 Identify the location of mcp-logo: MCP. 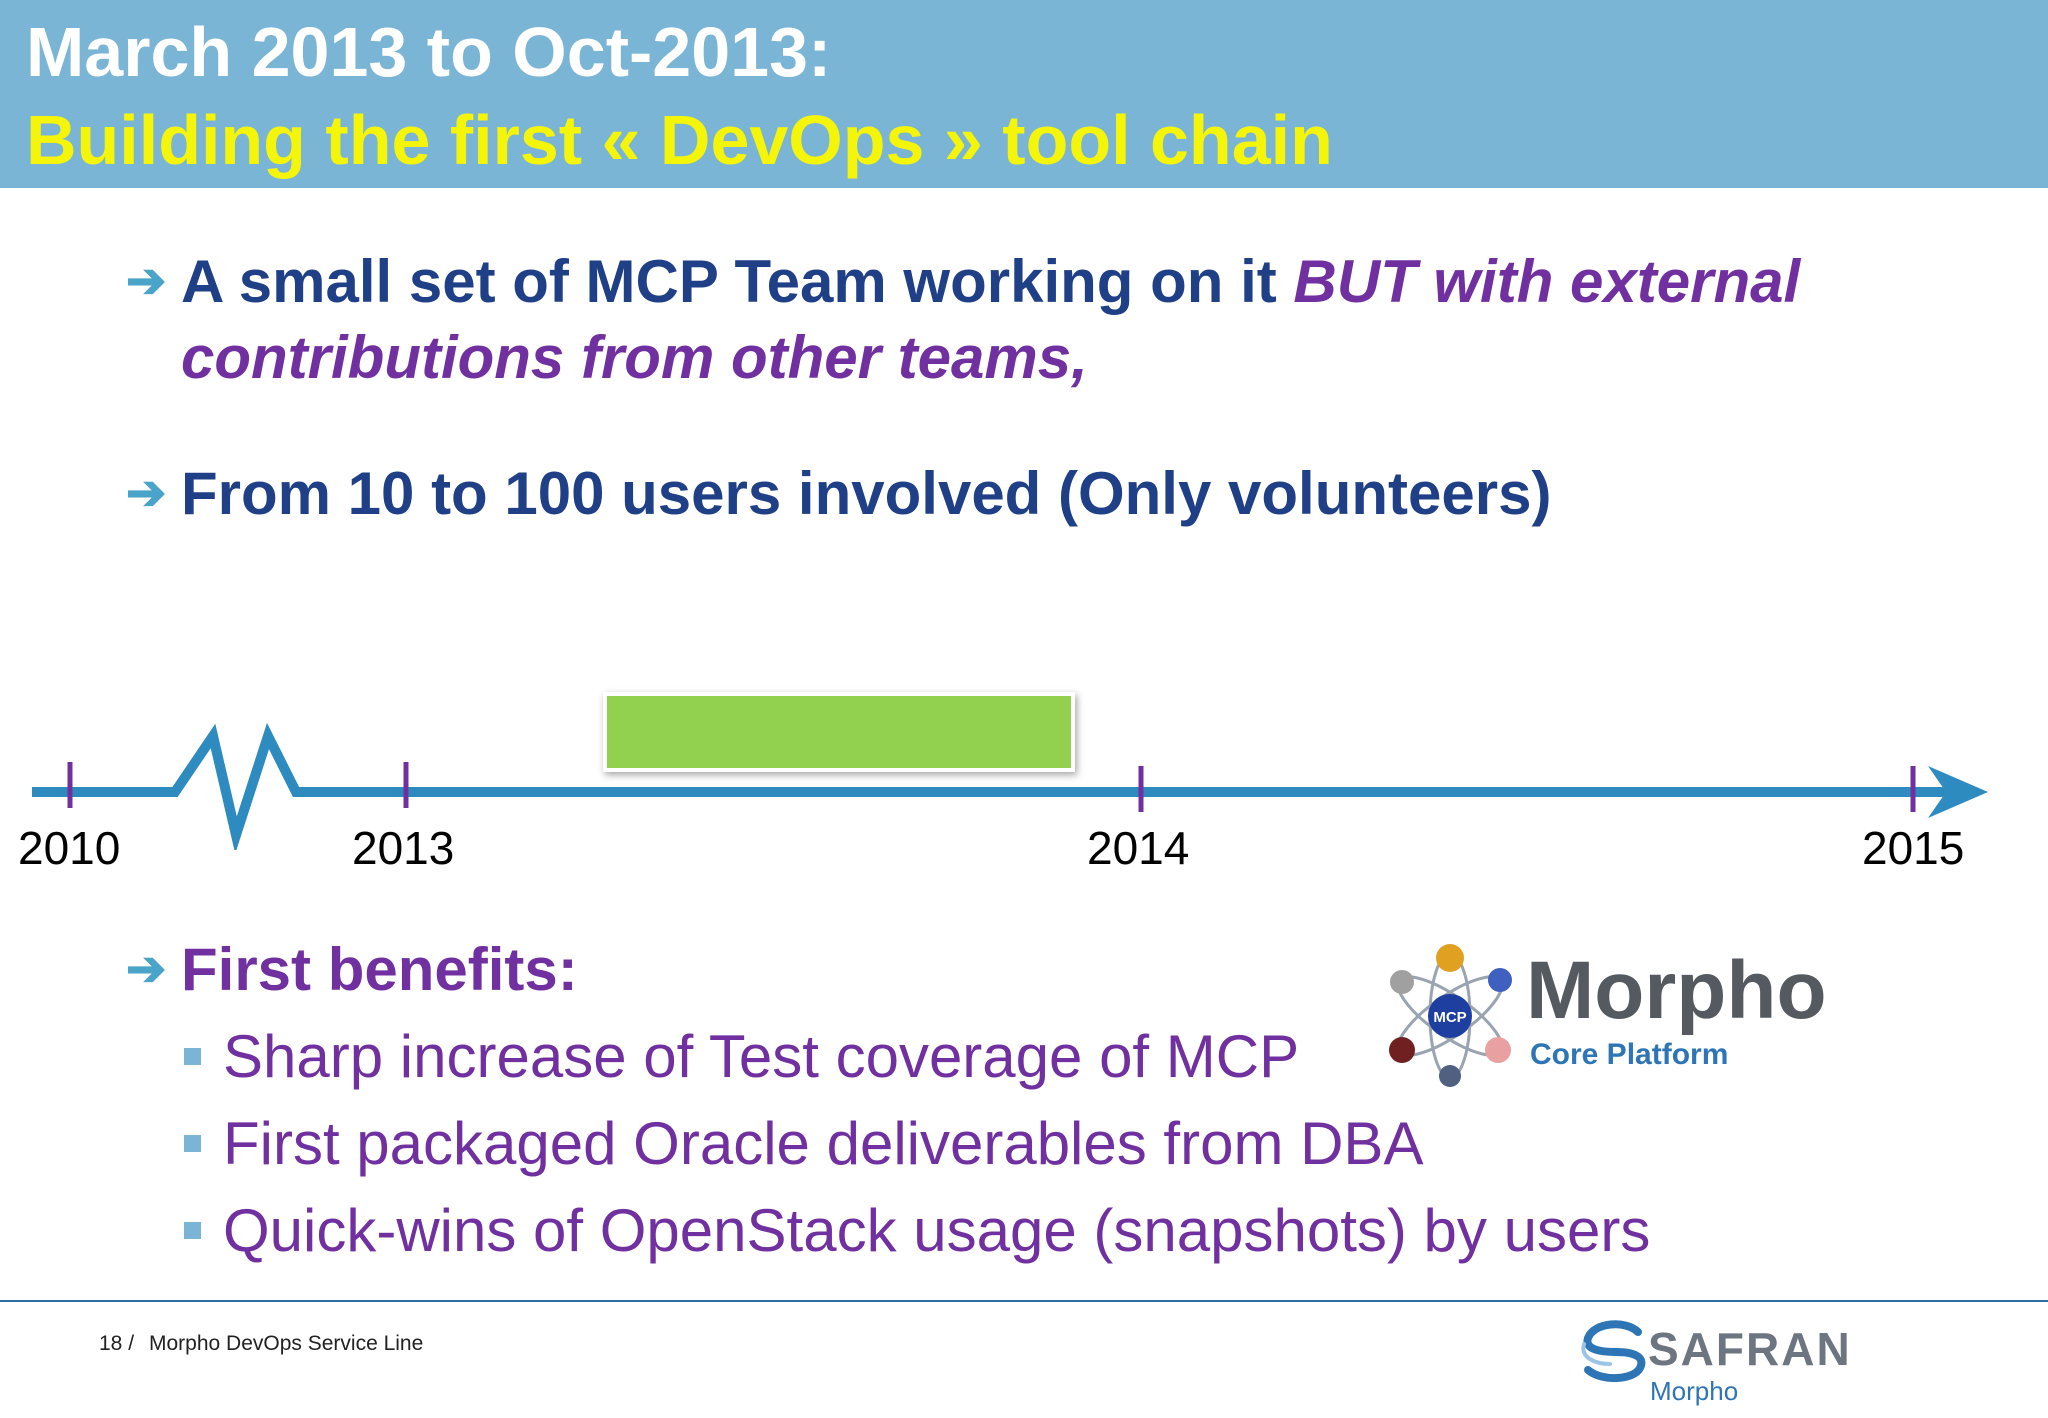
(1450, 1015).